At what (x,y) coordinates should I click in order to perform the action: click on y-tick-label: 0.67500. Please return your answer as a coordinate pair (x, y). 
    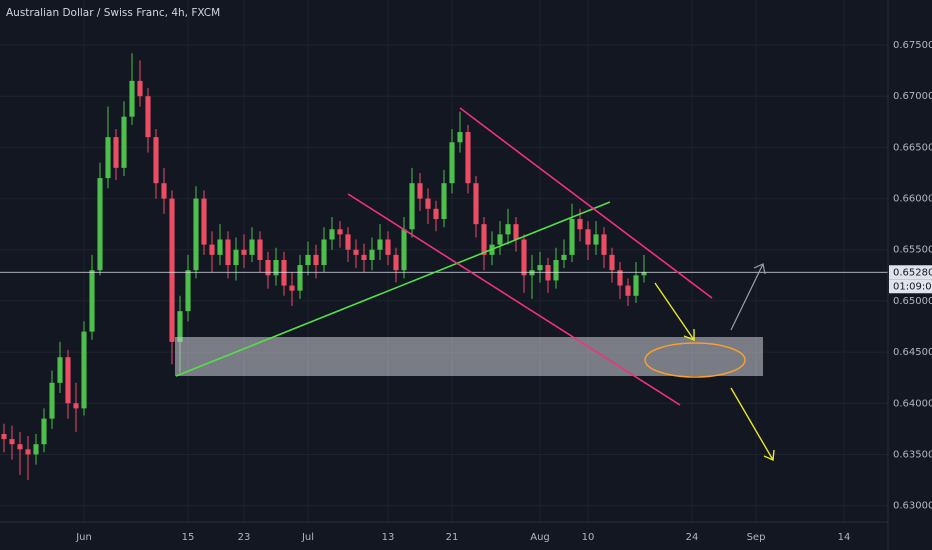
    Looking at the image, I should click on (912, 45).